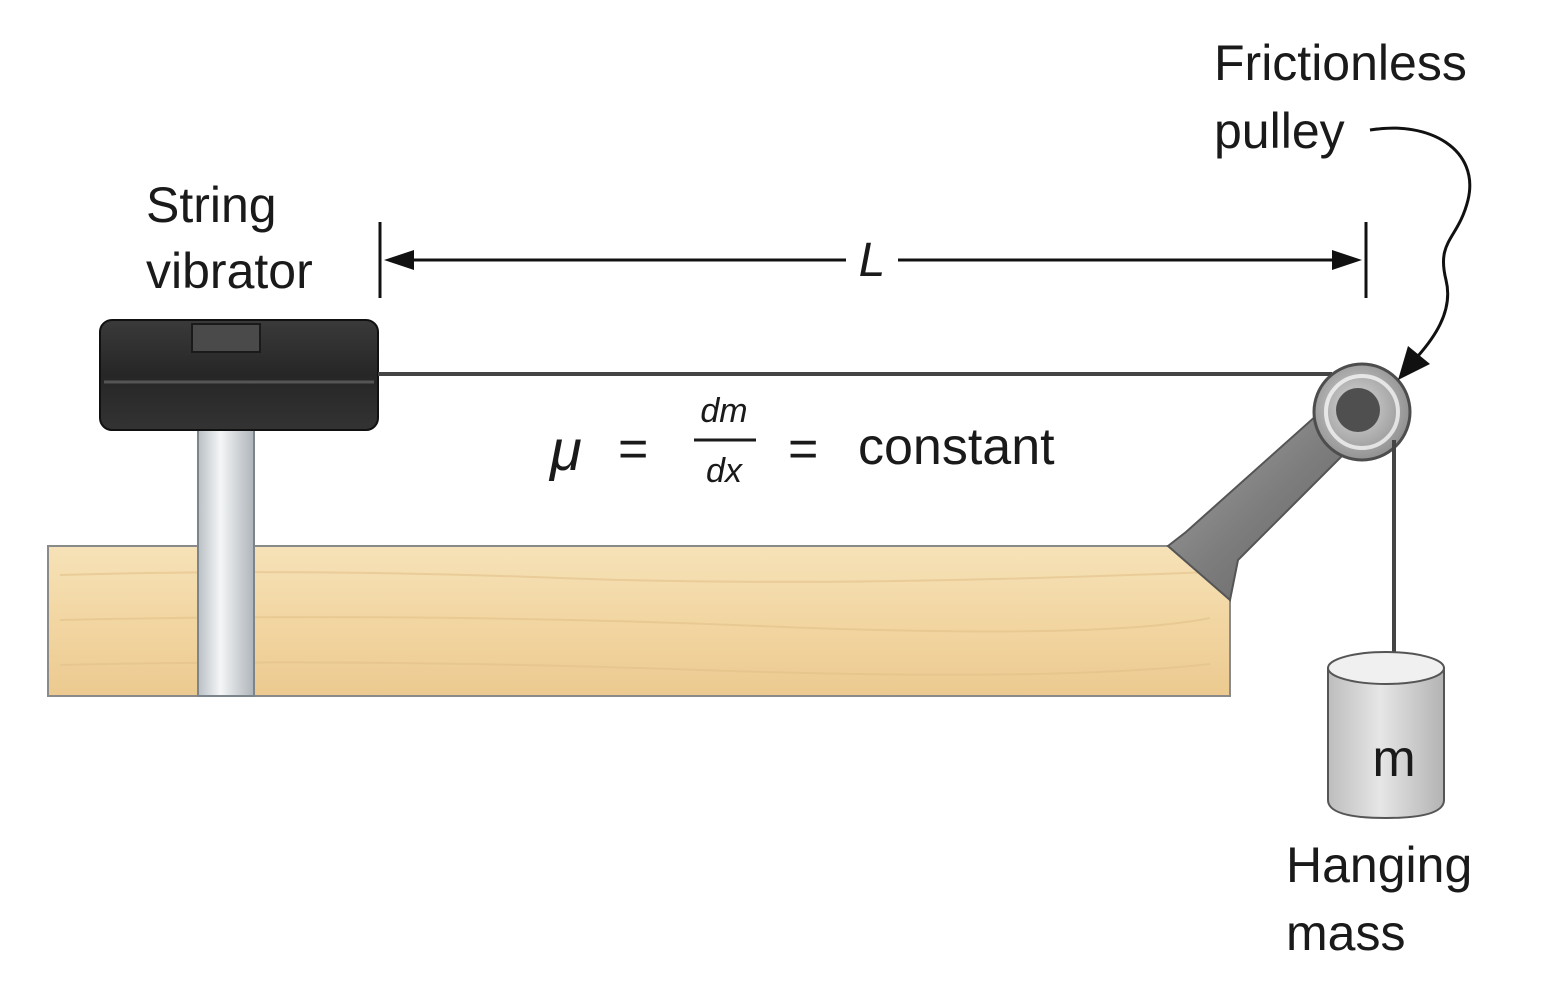 This screenshot has height=1000, width=1548. What do you see at coordinates (723, 411) in the screenshot?
I see `equation-numerator: dm` at bounding box center [723, 411].